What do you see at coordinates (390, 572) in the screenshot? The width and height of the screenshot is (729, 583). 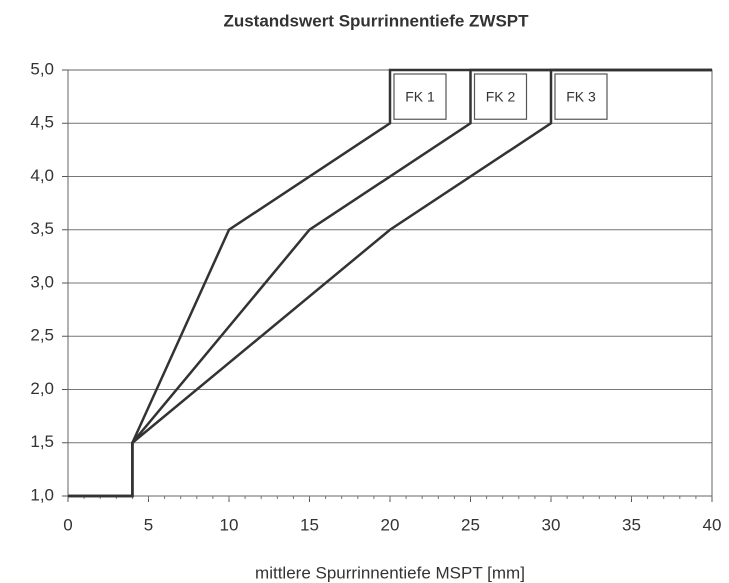 I see `x-axis-label: mittlere Spurrinnentiefe MSPT [mm]` at bounding box center [390, 572].